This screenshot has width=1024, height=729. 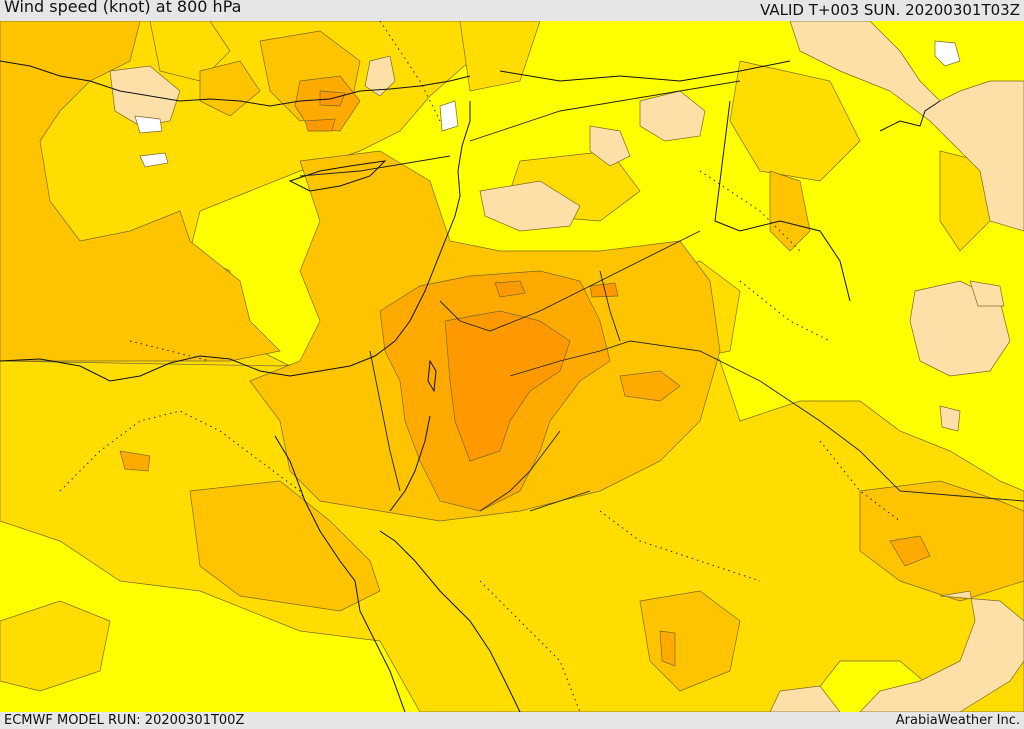 I want to click on model-run: ECMWF MODEL RUN: 20200301T00Z, so click(x=124, y=720).